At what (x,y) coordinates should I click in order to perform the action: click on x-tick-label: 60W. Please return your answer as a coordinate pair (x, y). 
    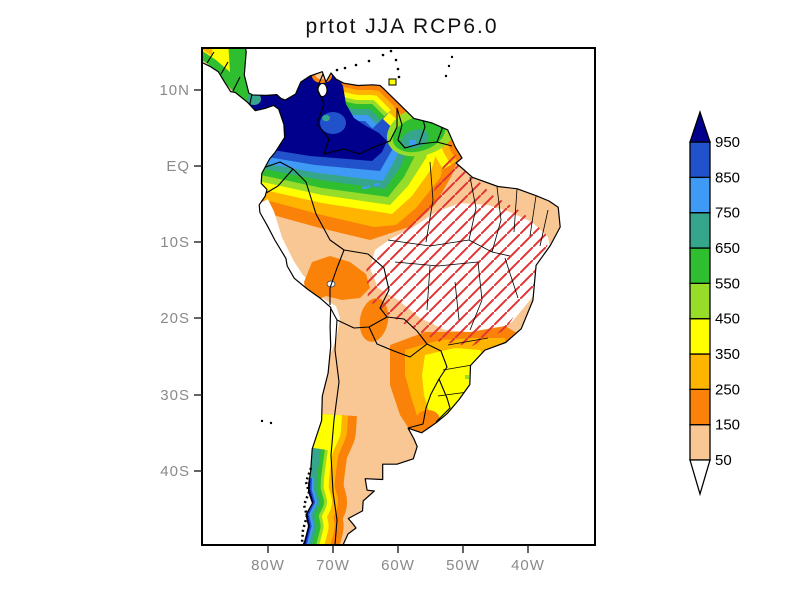
    Looking at the image, I should click on (398, 565).